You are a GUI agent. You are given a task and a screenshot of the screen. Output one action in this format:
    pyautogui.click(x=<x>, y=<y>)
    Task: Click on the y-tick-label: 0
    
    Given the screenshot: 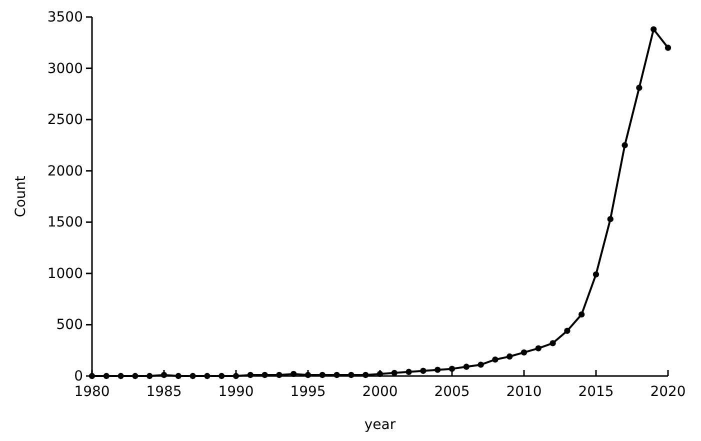 What is the action you would take?
    pyautogui.click(x=78, y=376)
    